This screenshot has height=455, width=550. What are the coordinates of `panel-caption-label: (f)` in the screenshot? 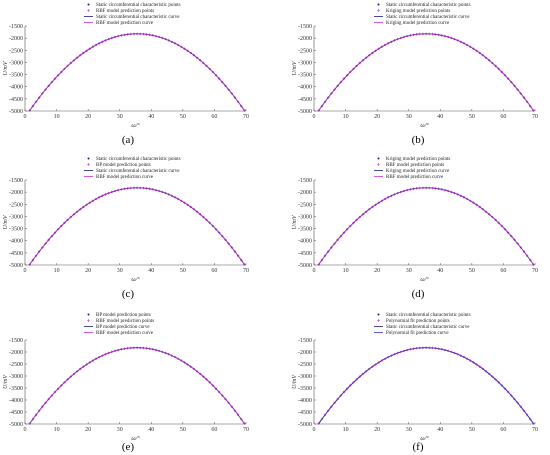 It's located at (418, 447).